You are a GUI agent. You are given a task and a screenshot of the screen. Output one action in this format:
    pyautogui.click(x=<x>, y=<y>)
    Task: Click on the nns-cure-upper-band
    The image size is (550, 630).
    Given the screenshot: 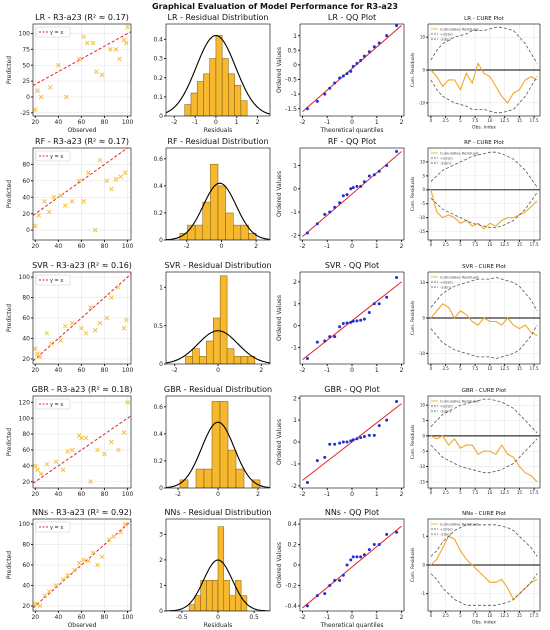 What is the action you would take?
    pyautogui.click(x=484, y=540)
    